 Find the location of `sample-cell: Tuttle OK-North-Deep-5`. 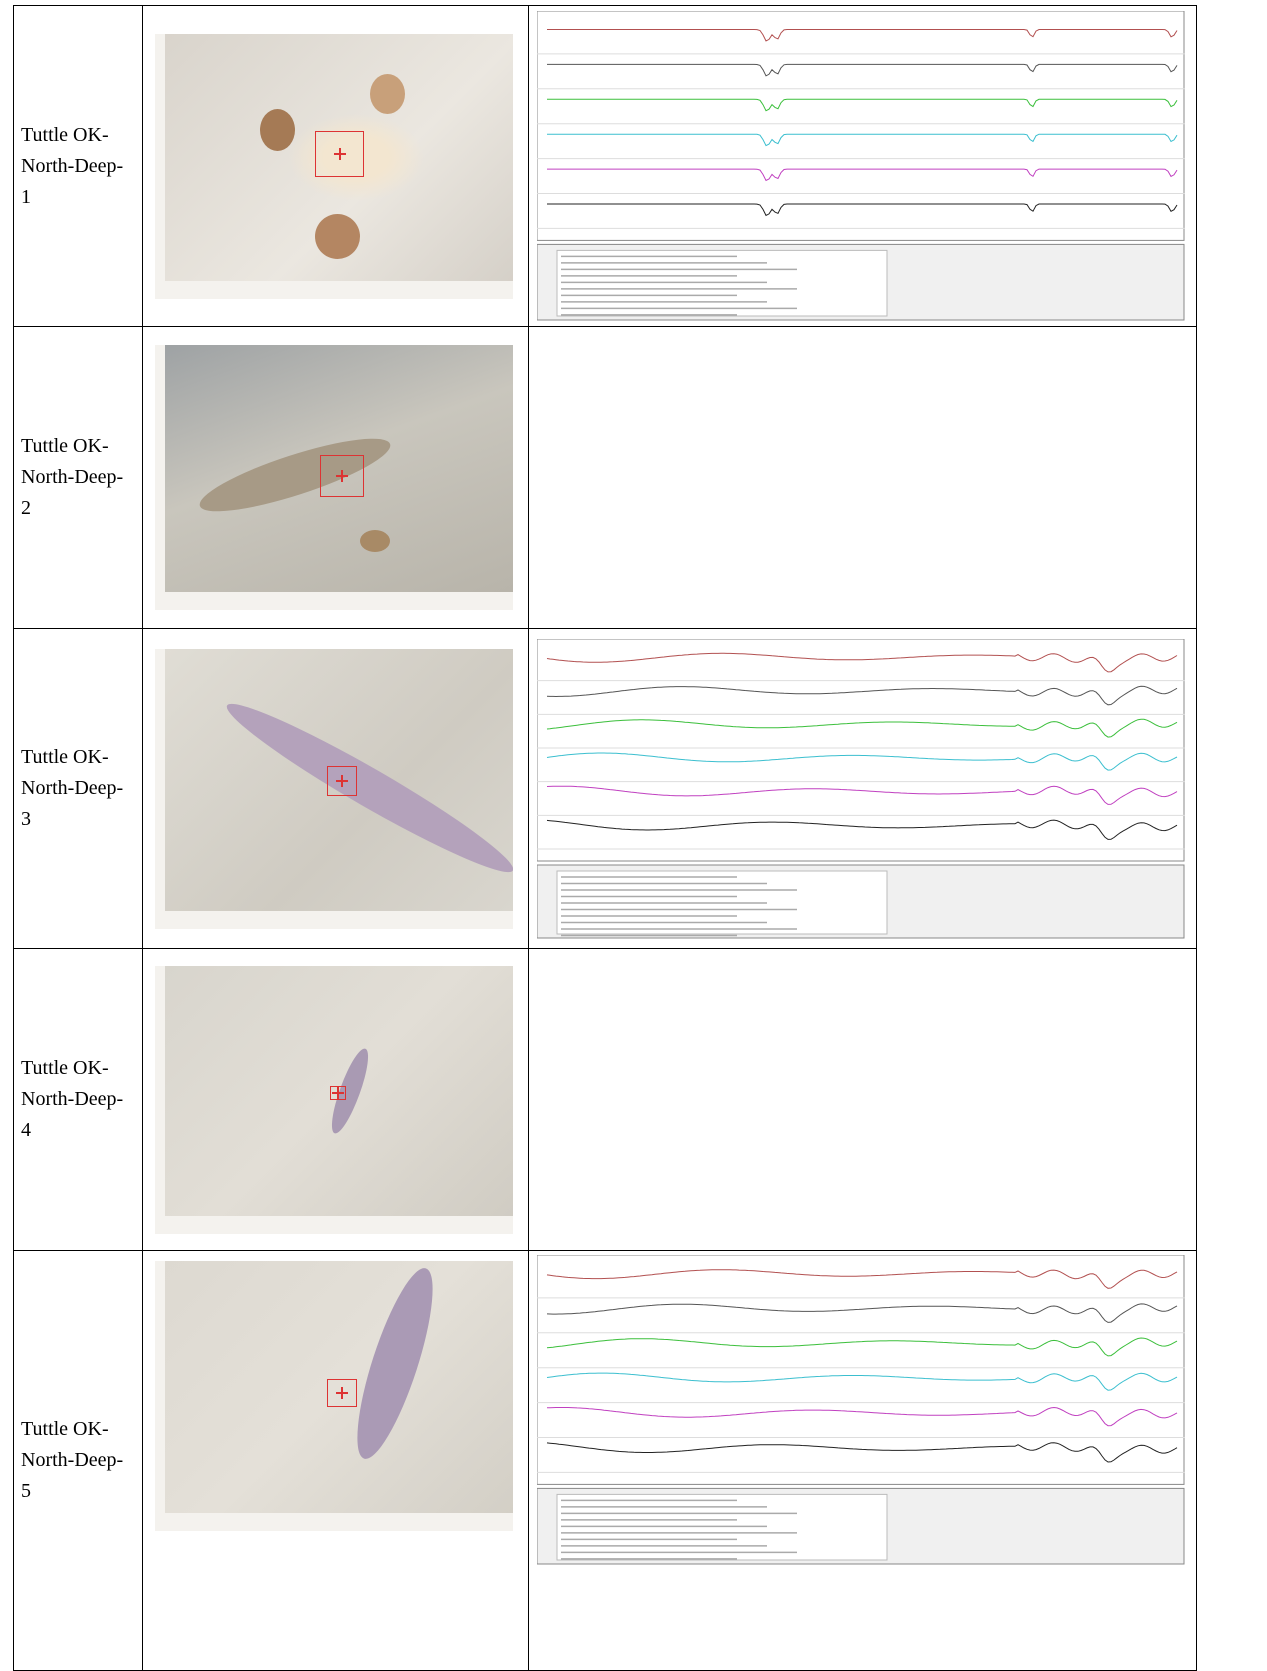

sample-cell: Tuttle OK-North-Deep-5 is located at coordinates (78, 1460).